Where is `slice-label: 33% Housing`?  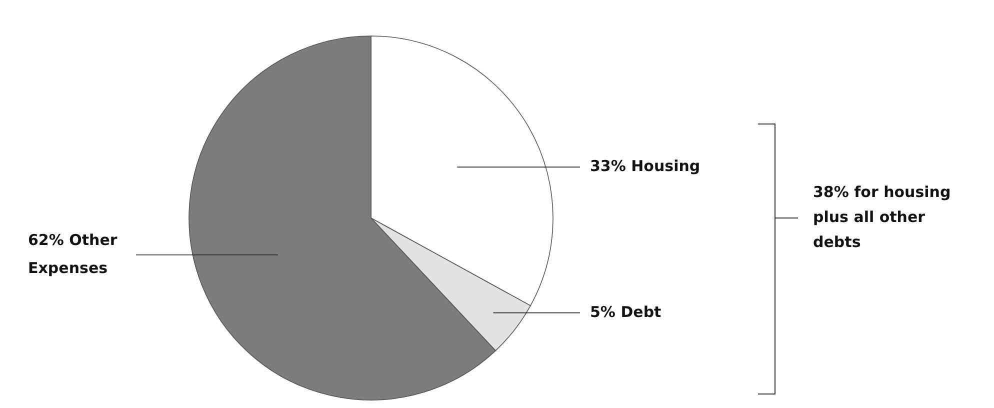 slice-label: 33% Housing is located at coordinates (645, 166).